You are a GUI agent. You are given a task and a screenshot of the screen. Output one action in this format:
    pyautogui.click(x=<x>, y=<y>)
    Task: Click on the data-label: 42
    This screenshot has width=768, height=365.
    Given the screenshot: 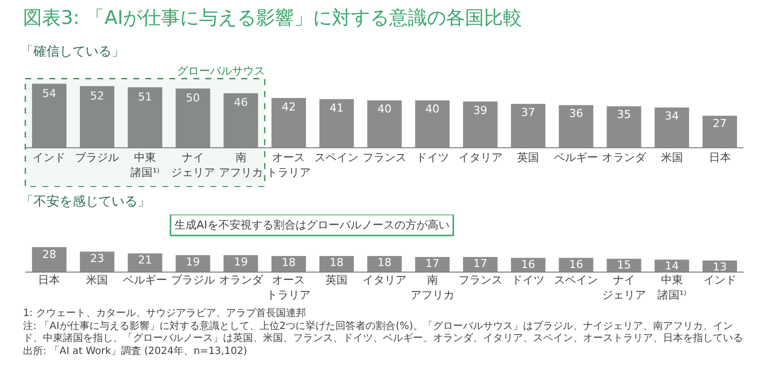 What is the action you would take?
    pyautogui.click(x=289, y=107)
    